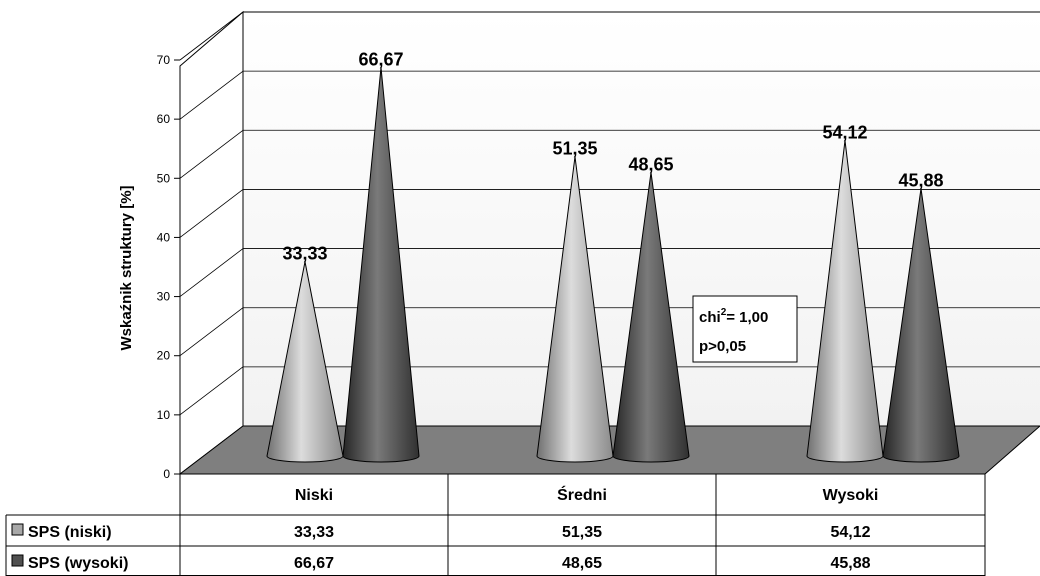 This screenshot has height=576, width=1040. What do you see at coordinates (314, 532) in the screenshot?
I see `table-cell: 33,33` at bounding box center [314, 532].